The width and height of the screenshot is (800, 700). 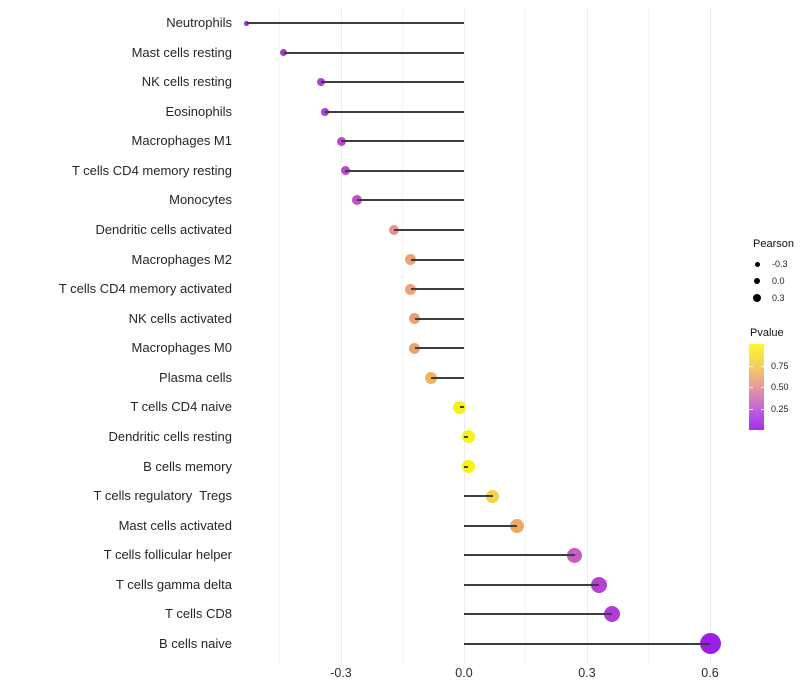 I want to click on y-axis-label: T cells regulatory Tregs, so click(x=162, y=496).